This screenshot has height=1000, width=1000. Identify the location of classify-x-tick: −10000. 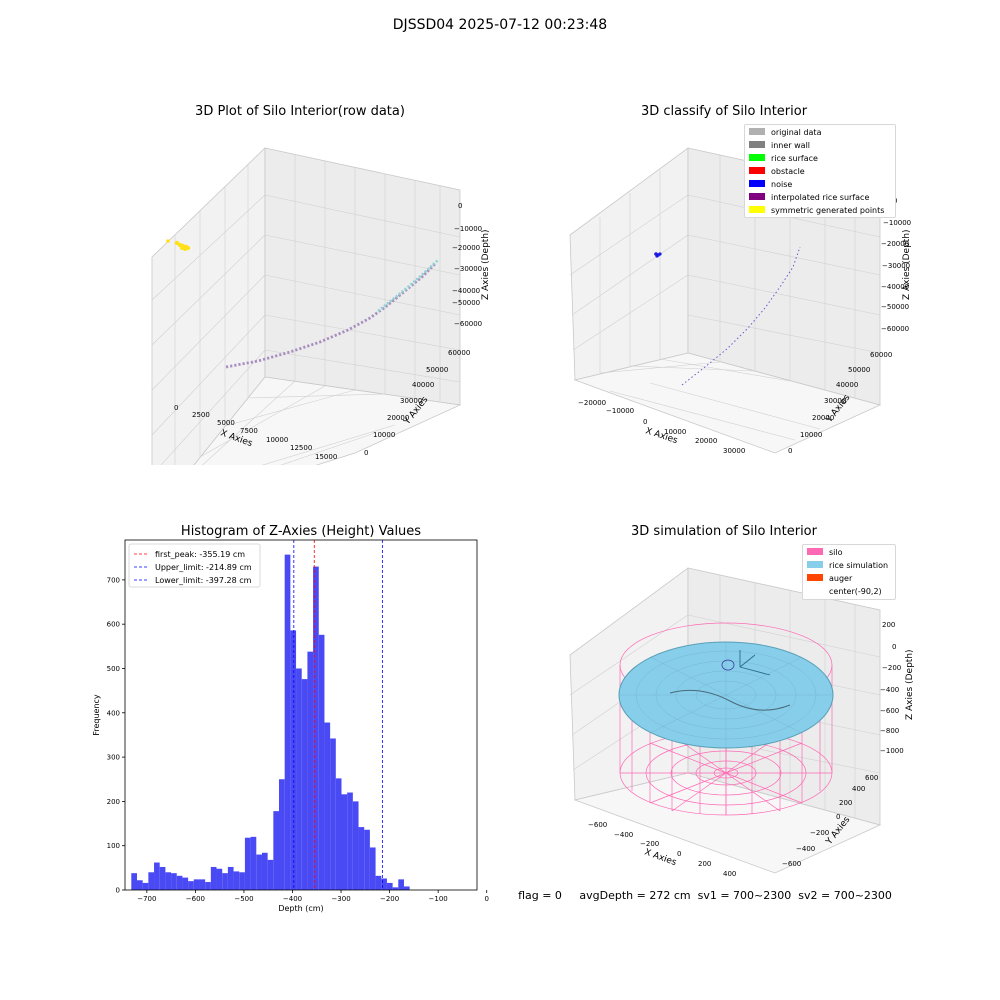
(620, 411).